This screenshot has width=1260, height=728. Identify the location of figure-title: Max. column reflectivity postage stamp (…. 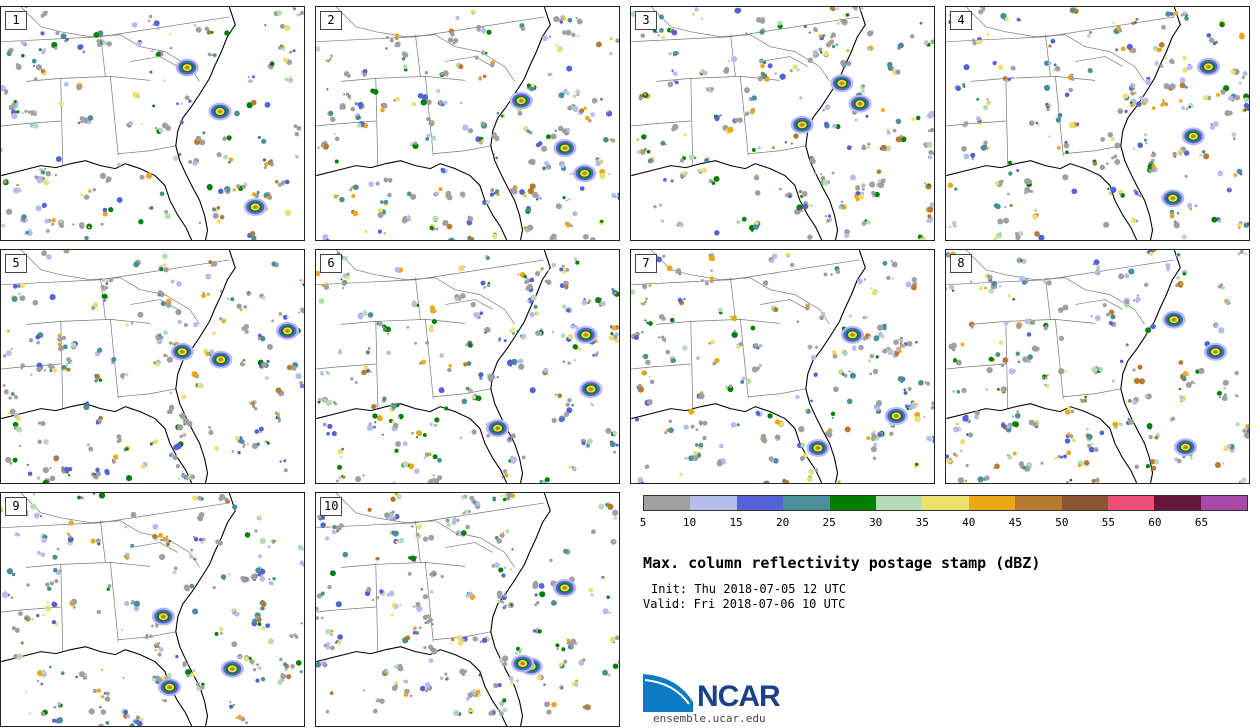
(842, 563).